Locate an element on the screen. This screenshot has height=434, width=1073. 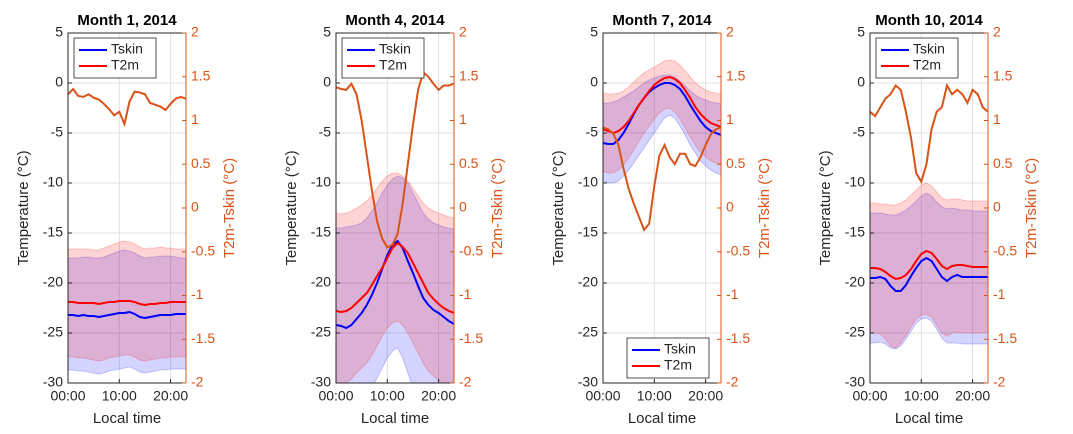
x-tick-label: 00:00 is located at coordinates (335, 396).